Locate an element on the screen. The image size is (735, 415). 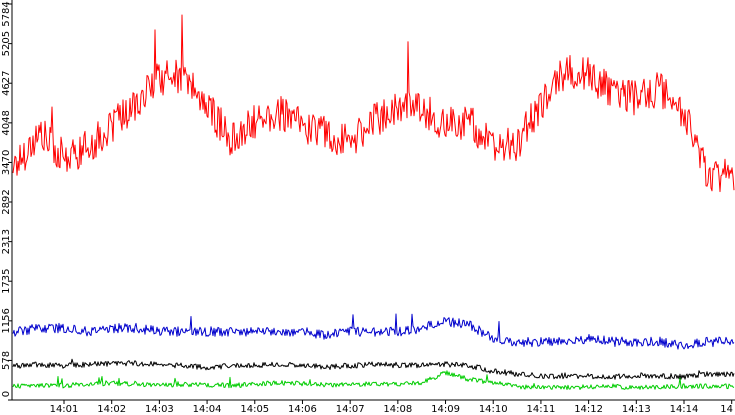
x-tick-label: 14:13 is located at coordinates (636, 409).